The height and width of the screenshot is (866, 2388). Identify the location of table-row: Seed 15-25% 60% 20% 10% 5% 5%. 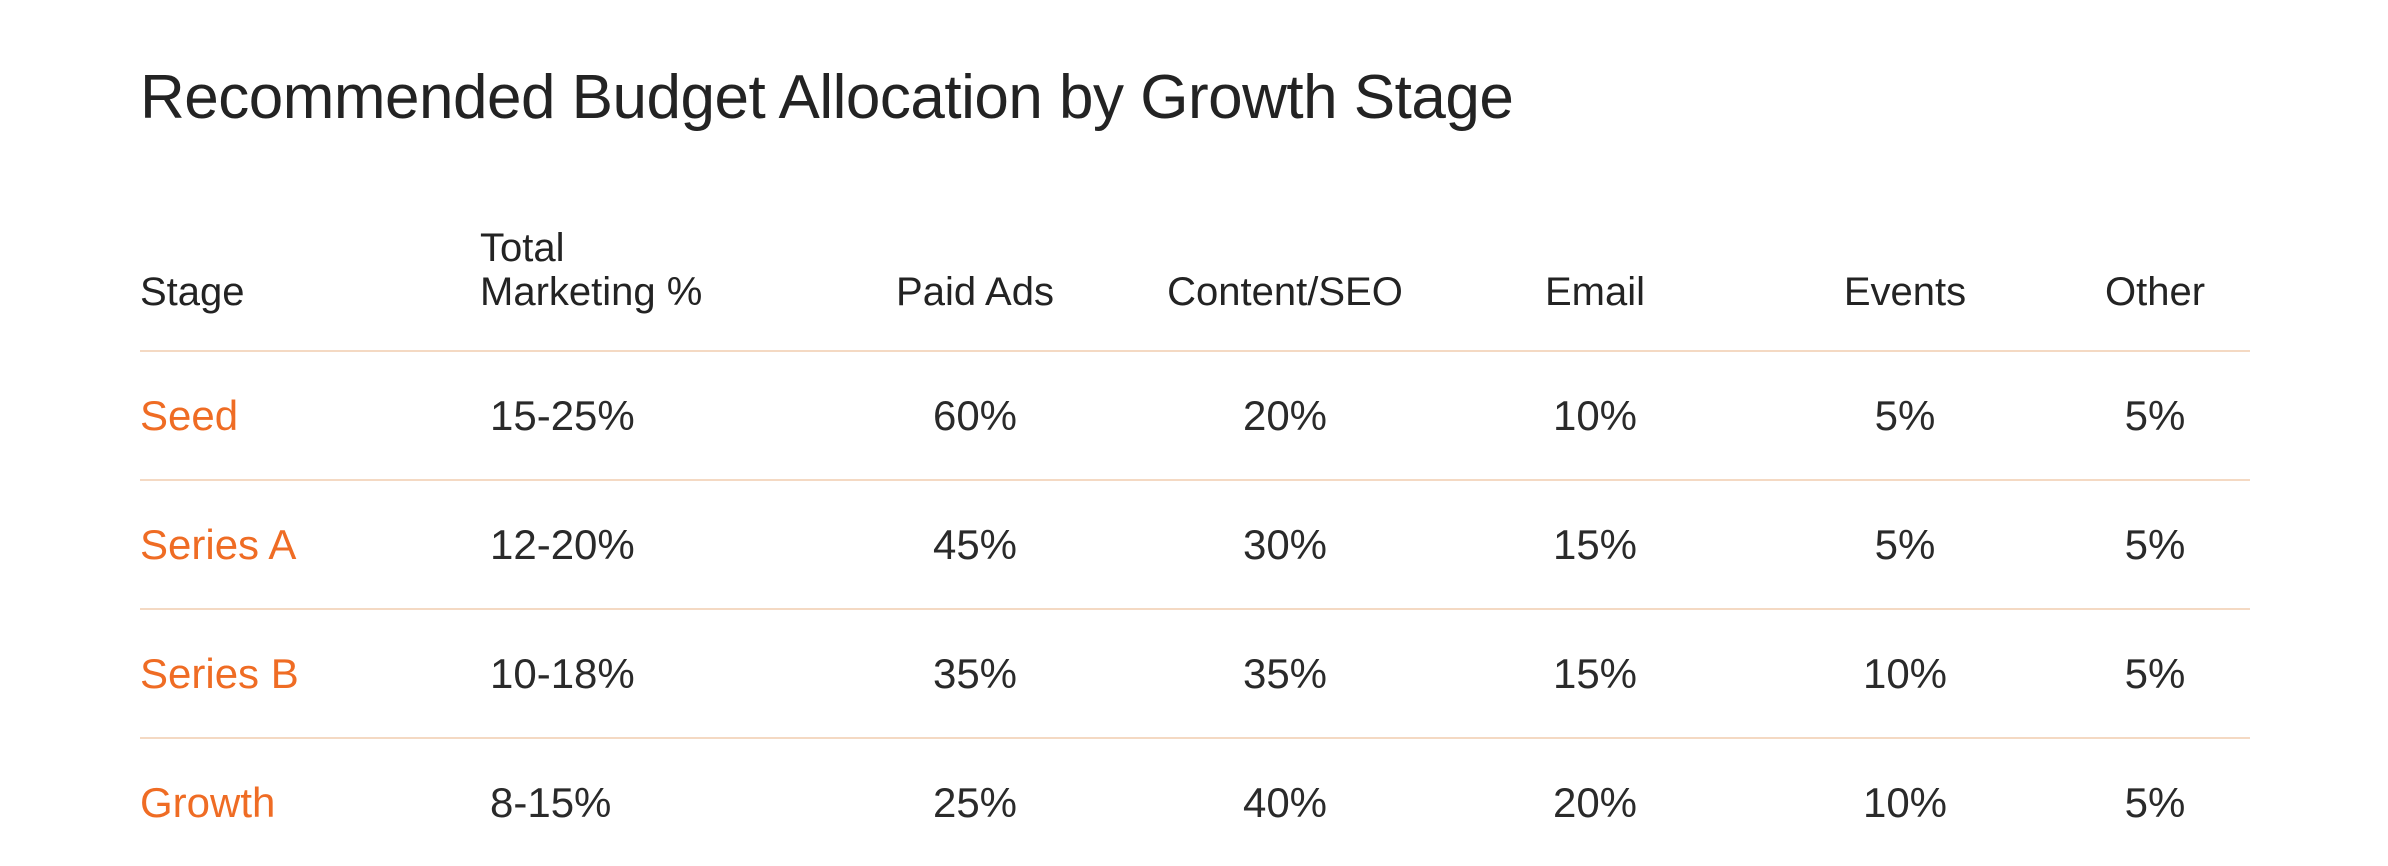
(1195, 416).